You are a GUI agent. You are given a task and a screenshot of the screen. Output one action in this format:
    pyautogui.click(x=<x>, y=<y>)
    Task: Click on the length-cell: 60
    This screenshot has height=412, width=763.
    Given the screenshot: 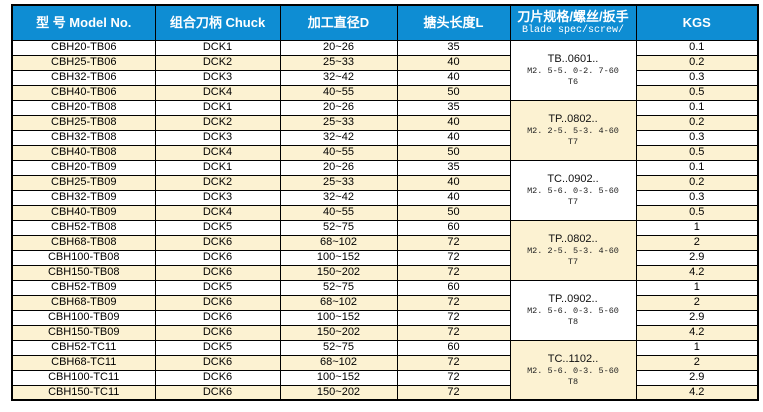 What is the action you would take?
    pyautogui.click(x=453, y=227)
    